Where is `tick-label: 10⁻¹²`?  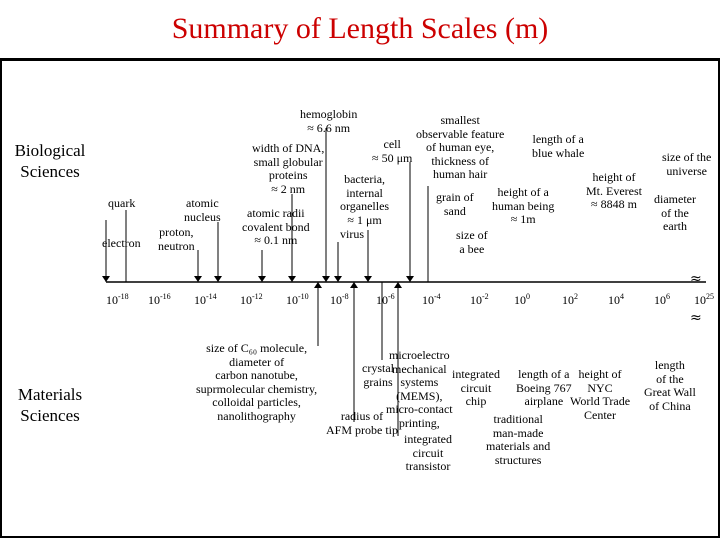 tick-label: 10⁻¹² is located at coordinates (251, 300).